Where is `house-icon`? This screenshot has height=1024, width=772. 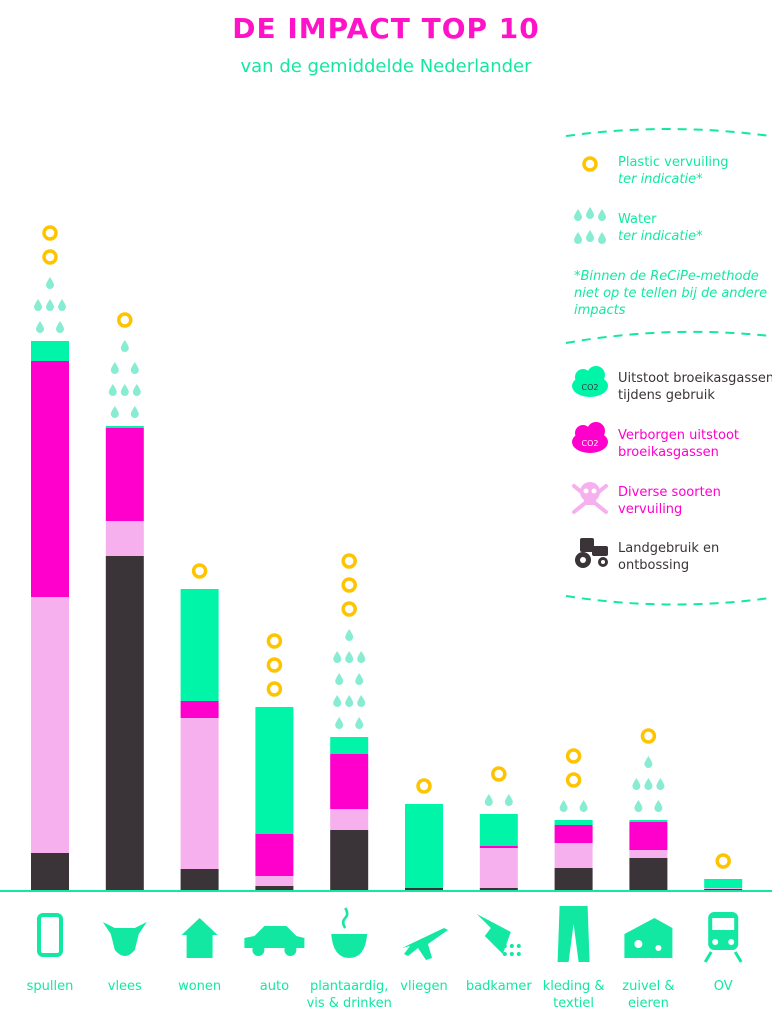 house-icon is located at coordinates (199, 938).